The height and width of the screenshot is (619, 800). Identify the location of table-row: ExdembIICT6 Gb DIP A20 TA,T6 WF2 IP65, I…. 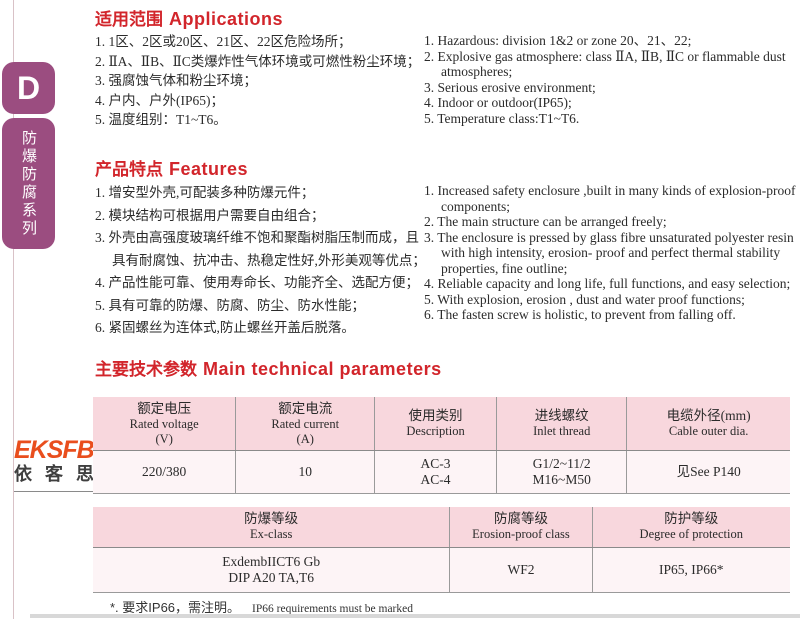
(441, 569).